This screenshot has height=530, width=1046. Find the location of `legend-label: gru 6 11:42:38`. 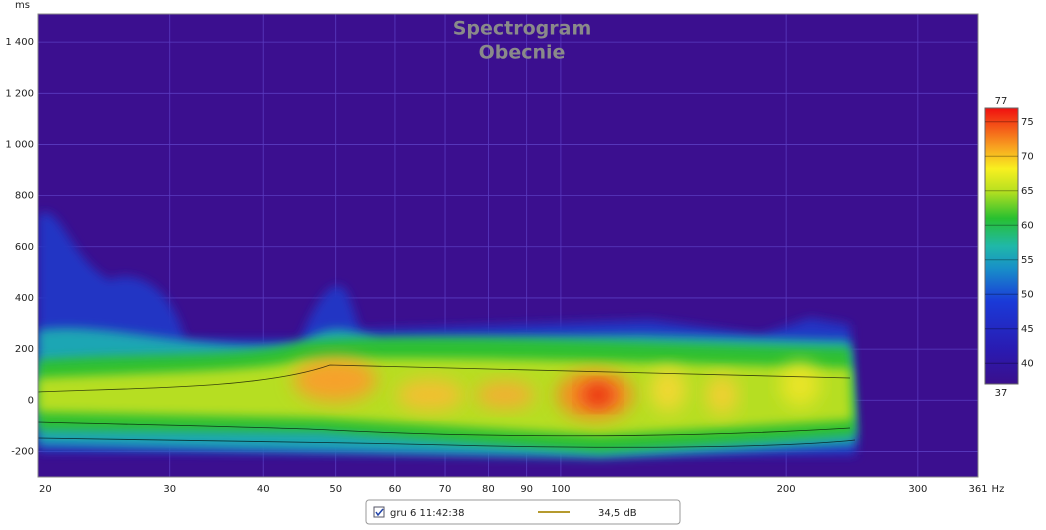

legend-label: gru 6 11:42:38 is located at coordinates (427, 513).